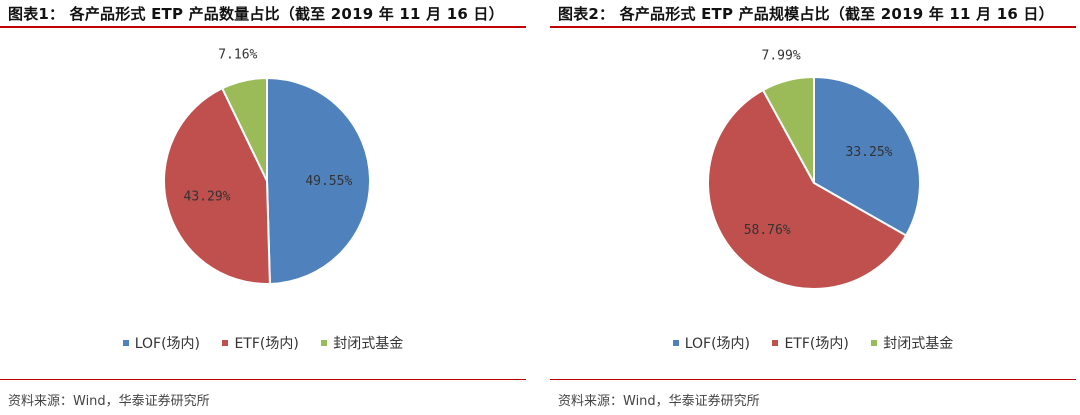 The image size is (1080, 415). I want to click on data-label: 58.76%, so click(767, 230).